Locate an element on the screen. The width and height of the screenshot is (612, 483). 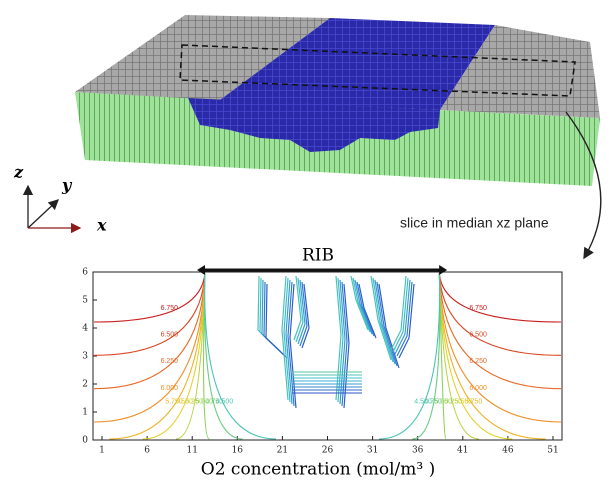
x-tick-label: 26 is located at coordinates (328, 451).